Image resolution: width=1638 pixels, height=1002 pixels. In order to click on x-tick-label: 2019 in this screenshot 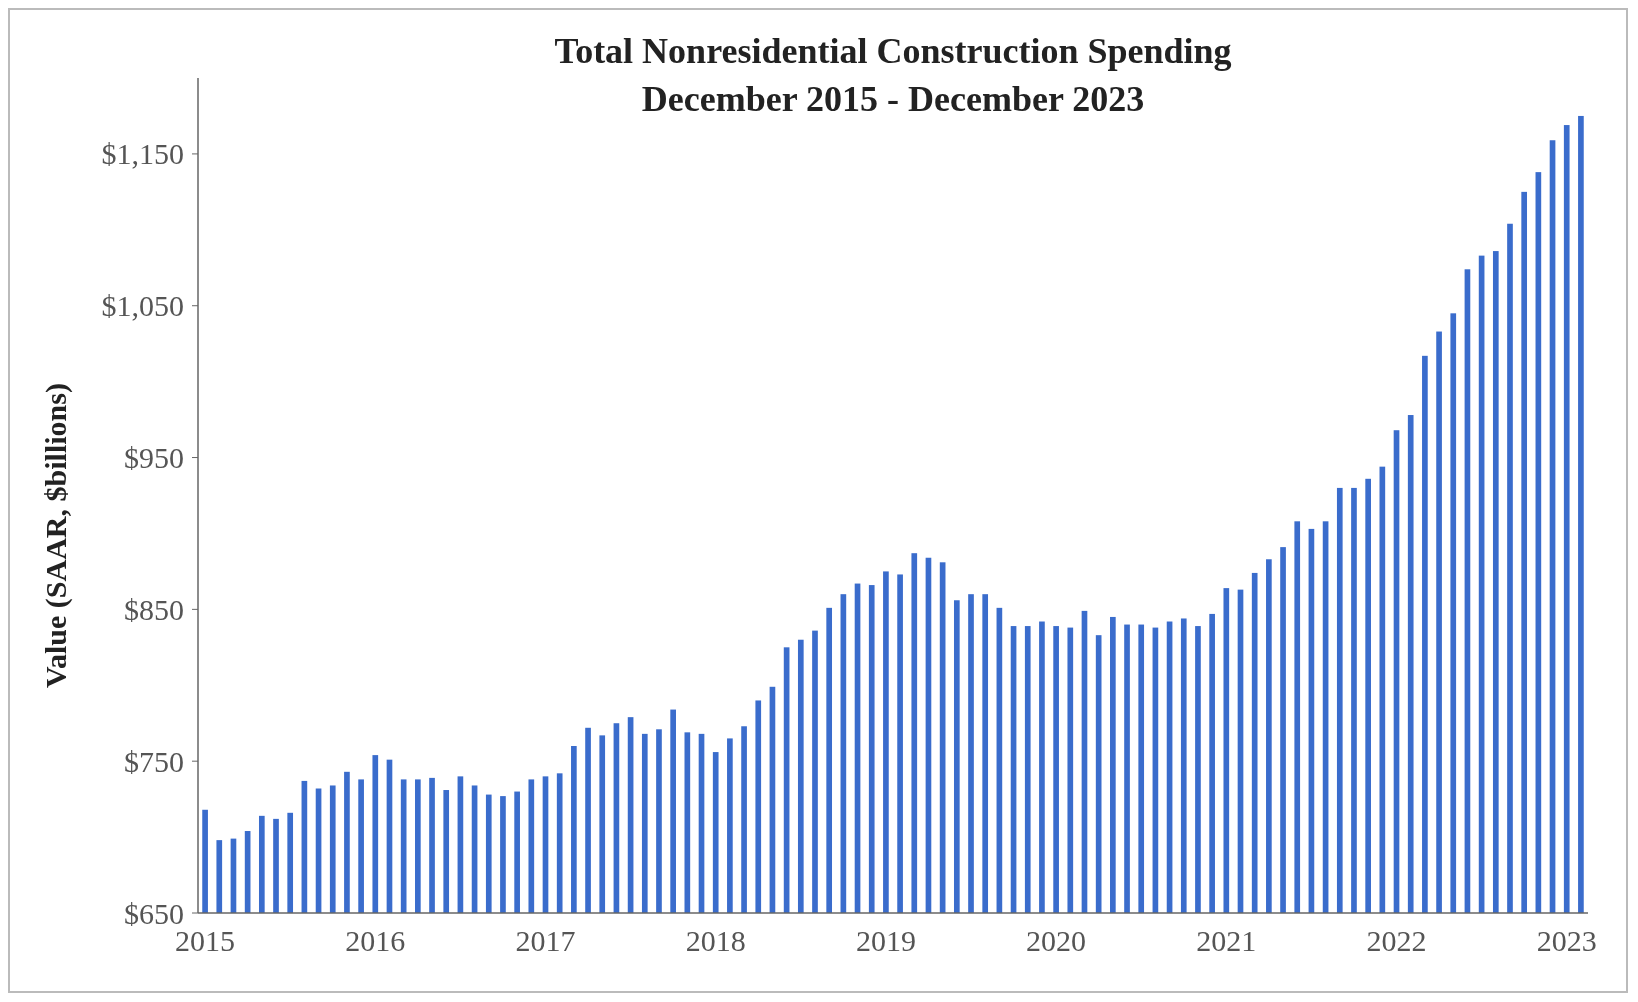, I will do `click(885, 940)`.